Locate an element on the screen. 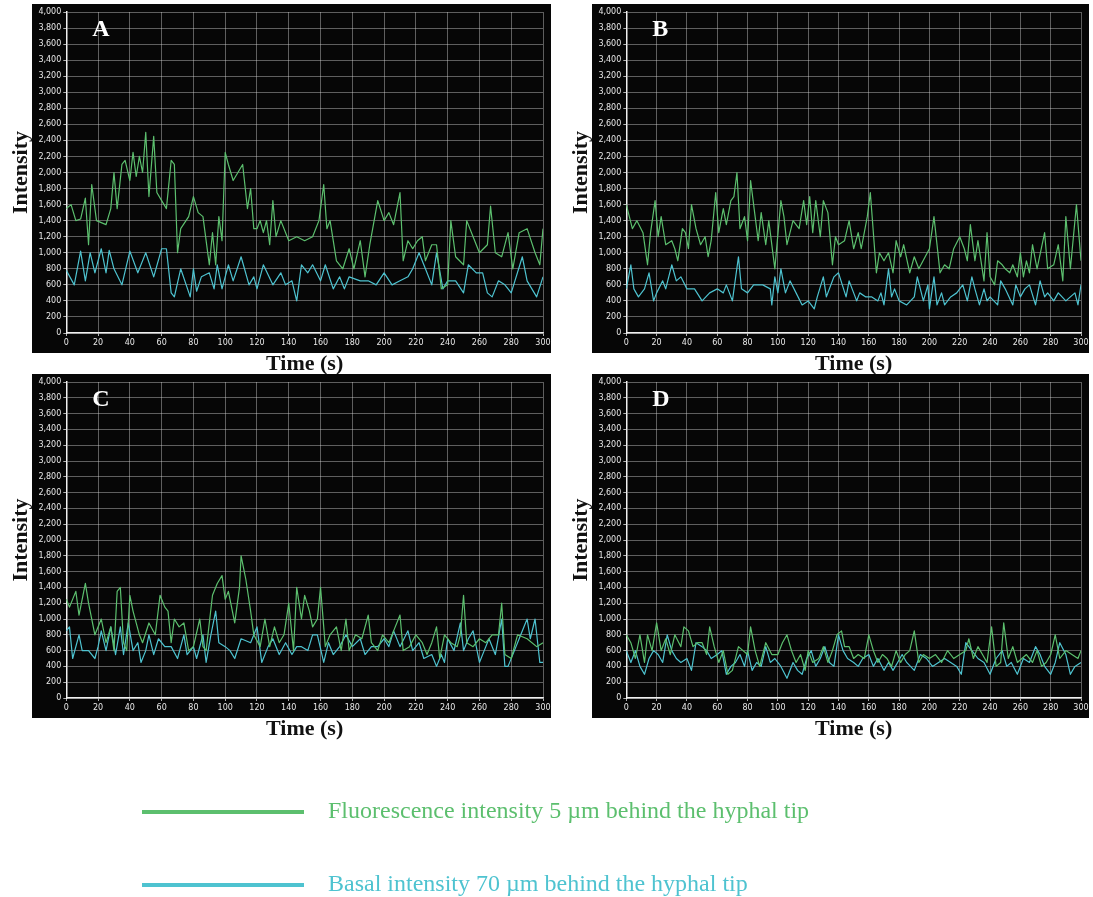  y-tick-label: 4,000 is located at coordinates (610, 382).